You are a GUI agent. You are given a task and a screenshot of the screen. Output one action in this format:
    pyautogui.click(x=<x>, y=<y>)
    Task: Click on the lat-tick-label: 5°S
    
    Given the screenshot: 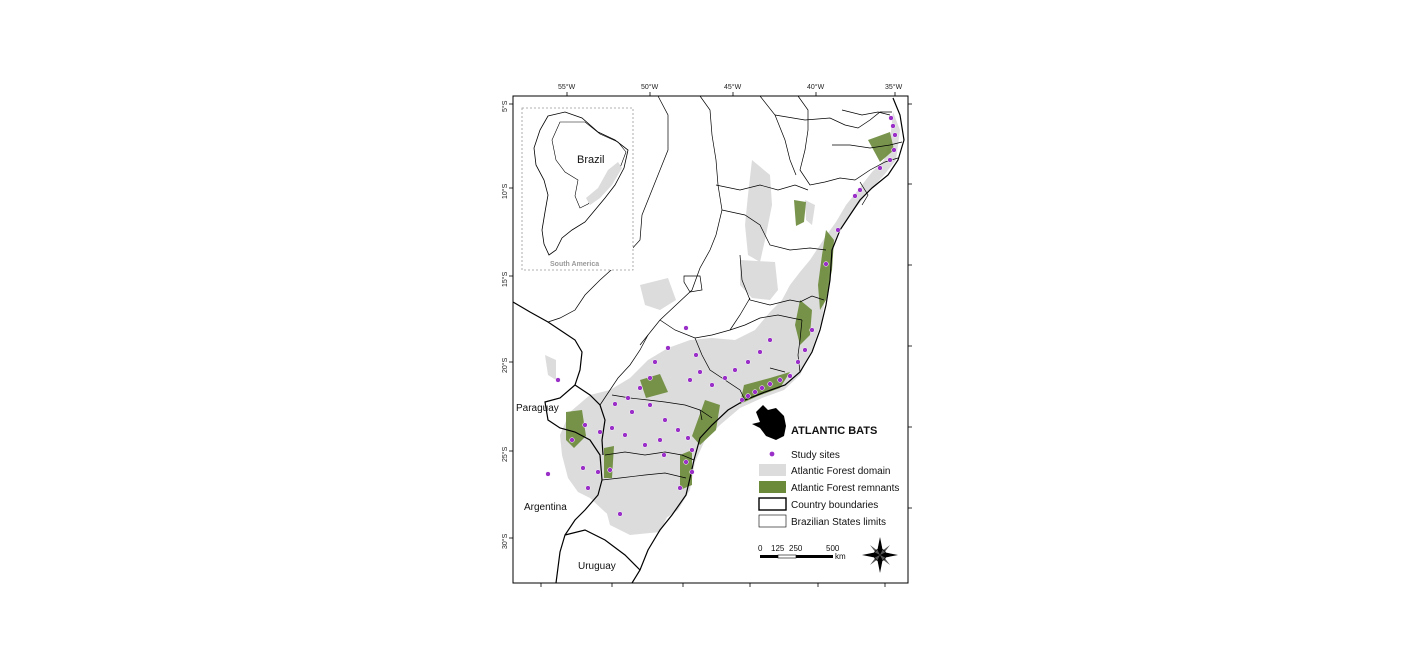 What is the action you would take?
    pyautogui.click(x=505, y=106)
    